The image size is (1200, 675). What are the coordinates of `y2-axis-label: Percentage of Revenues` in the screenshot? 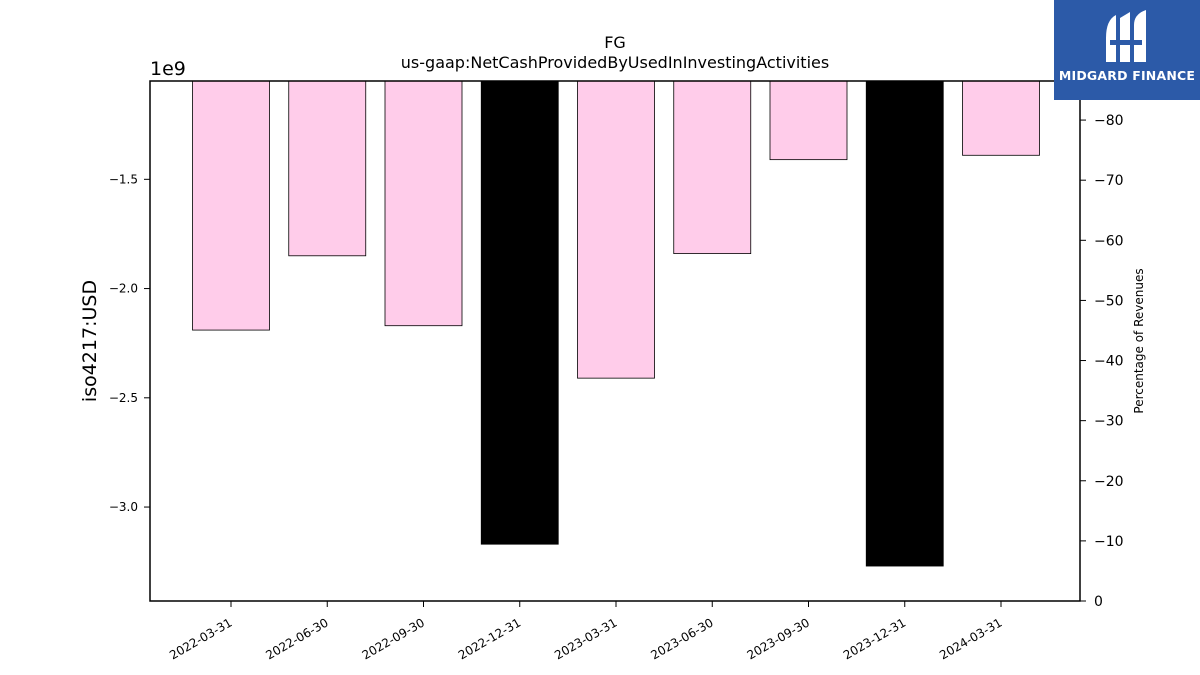 It's located at (1139, 340).